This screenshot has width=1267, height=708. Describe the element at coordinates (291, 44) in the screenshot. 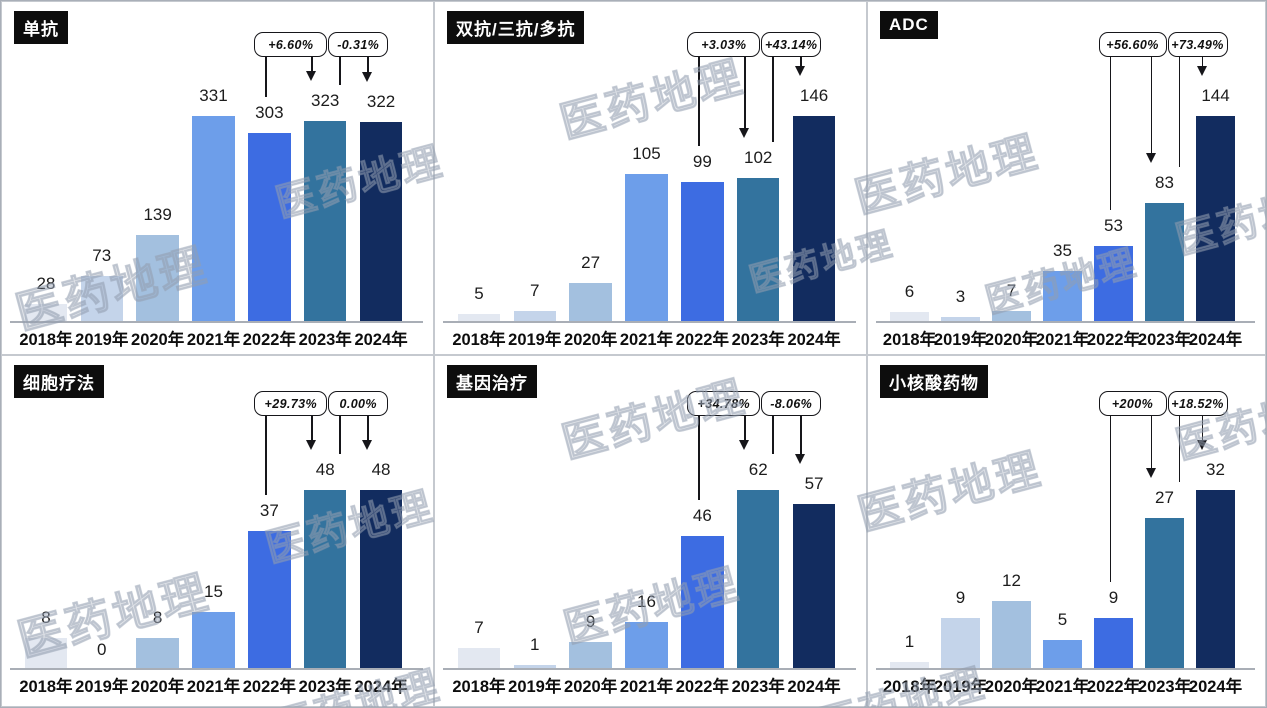

I see `growth-annotation-box: +6.60%` at that location.